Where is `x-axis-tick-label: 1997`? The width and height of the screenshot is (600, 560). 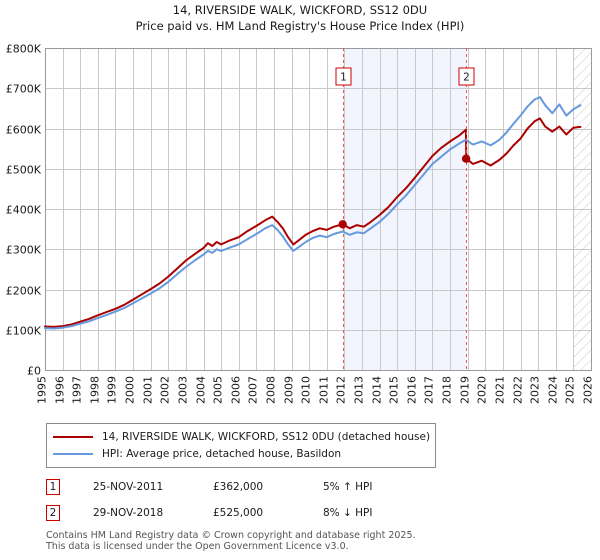
x-axis-tick-label: 1997 is located at coordinates (77, 390).